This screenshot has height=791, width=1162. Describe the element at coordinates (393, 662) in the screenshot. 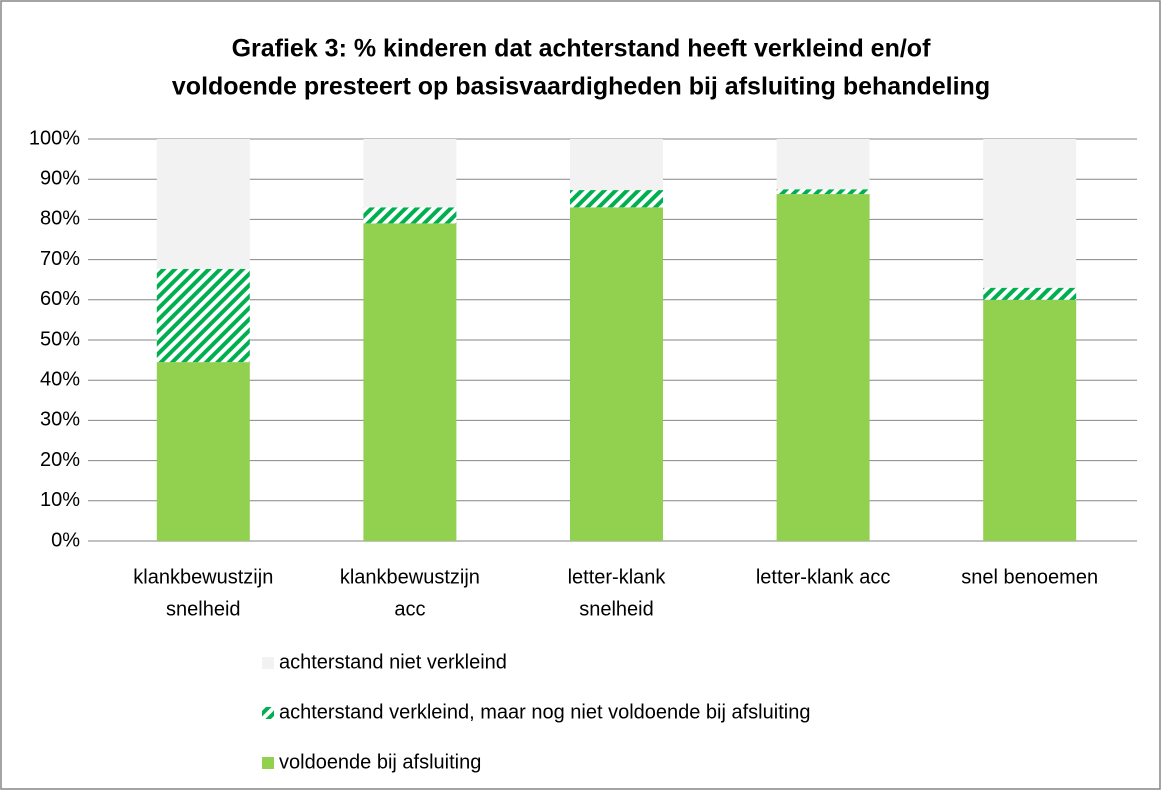

I see `legend-label: achterstand niet verkleind` at that location.